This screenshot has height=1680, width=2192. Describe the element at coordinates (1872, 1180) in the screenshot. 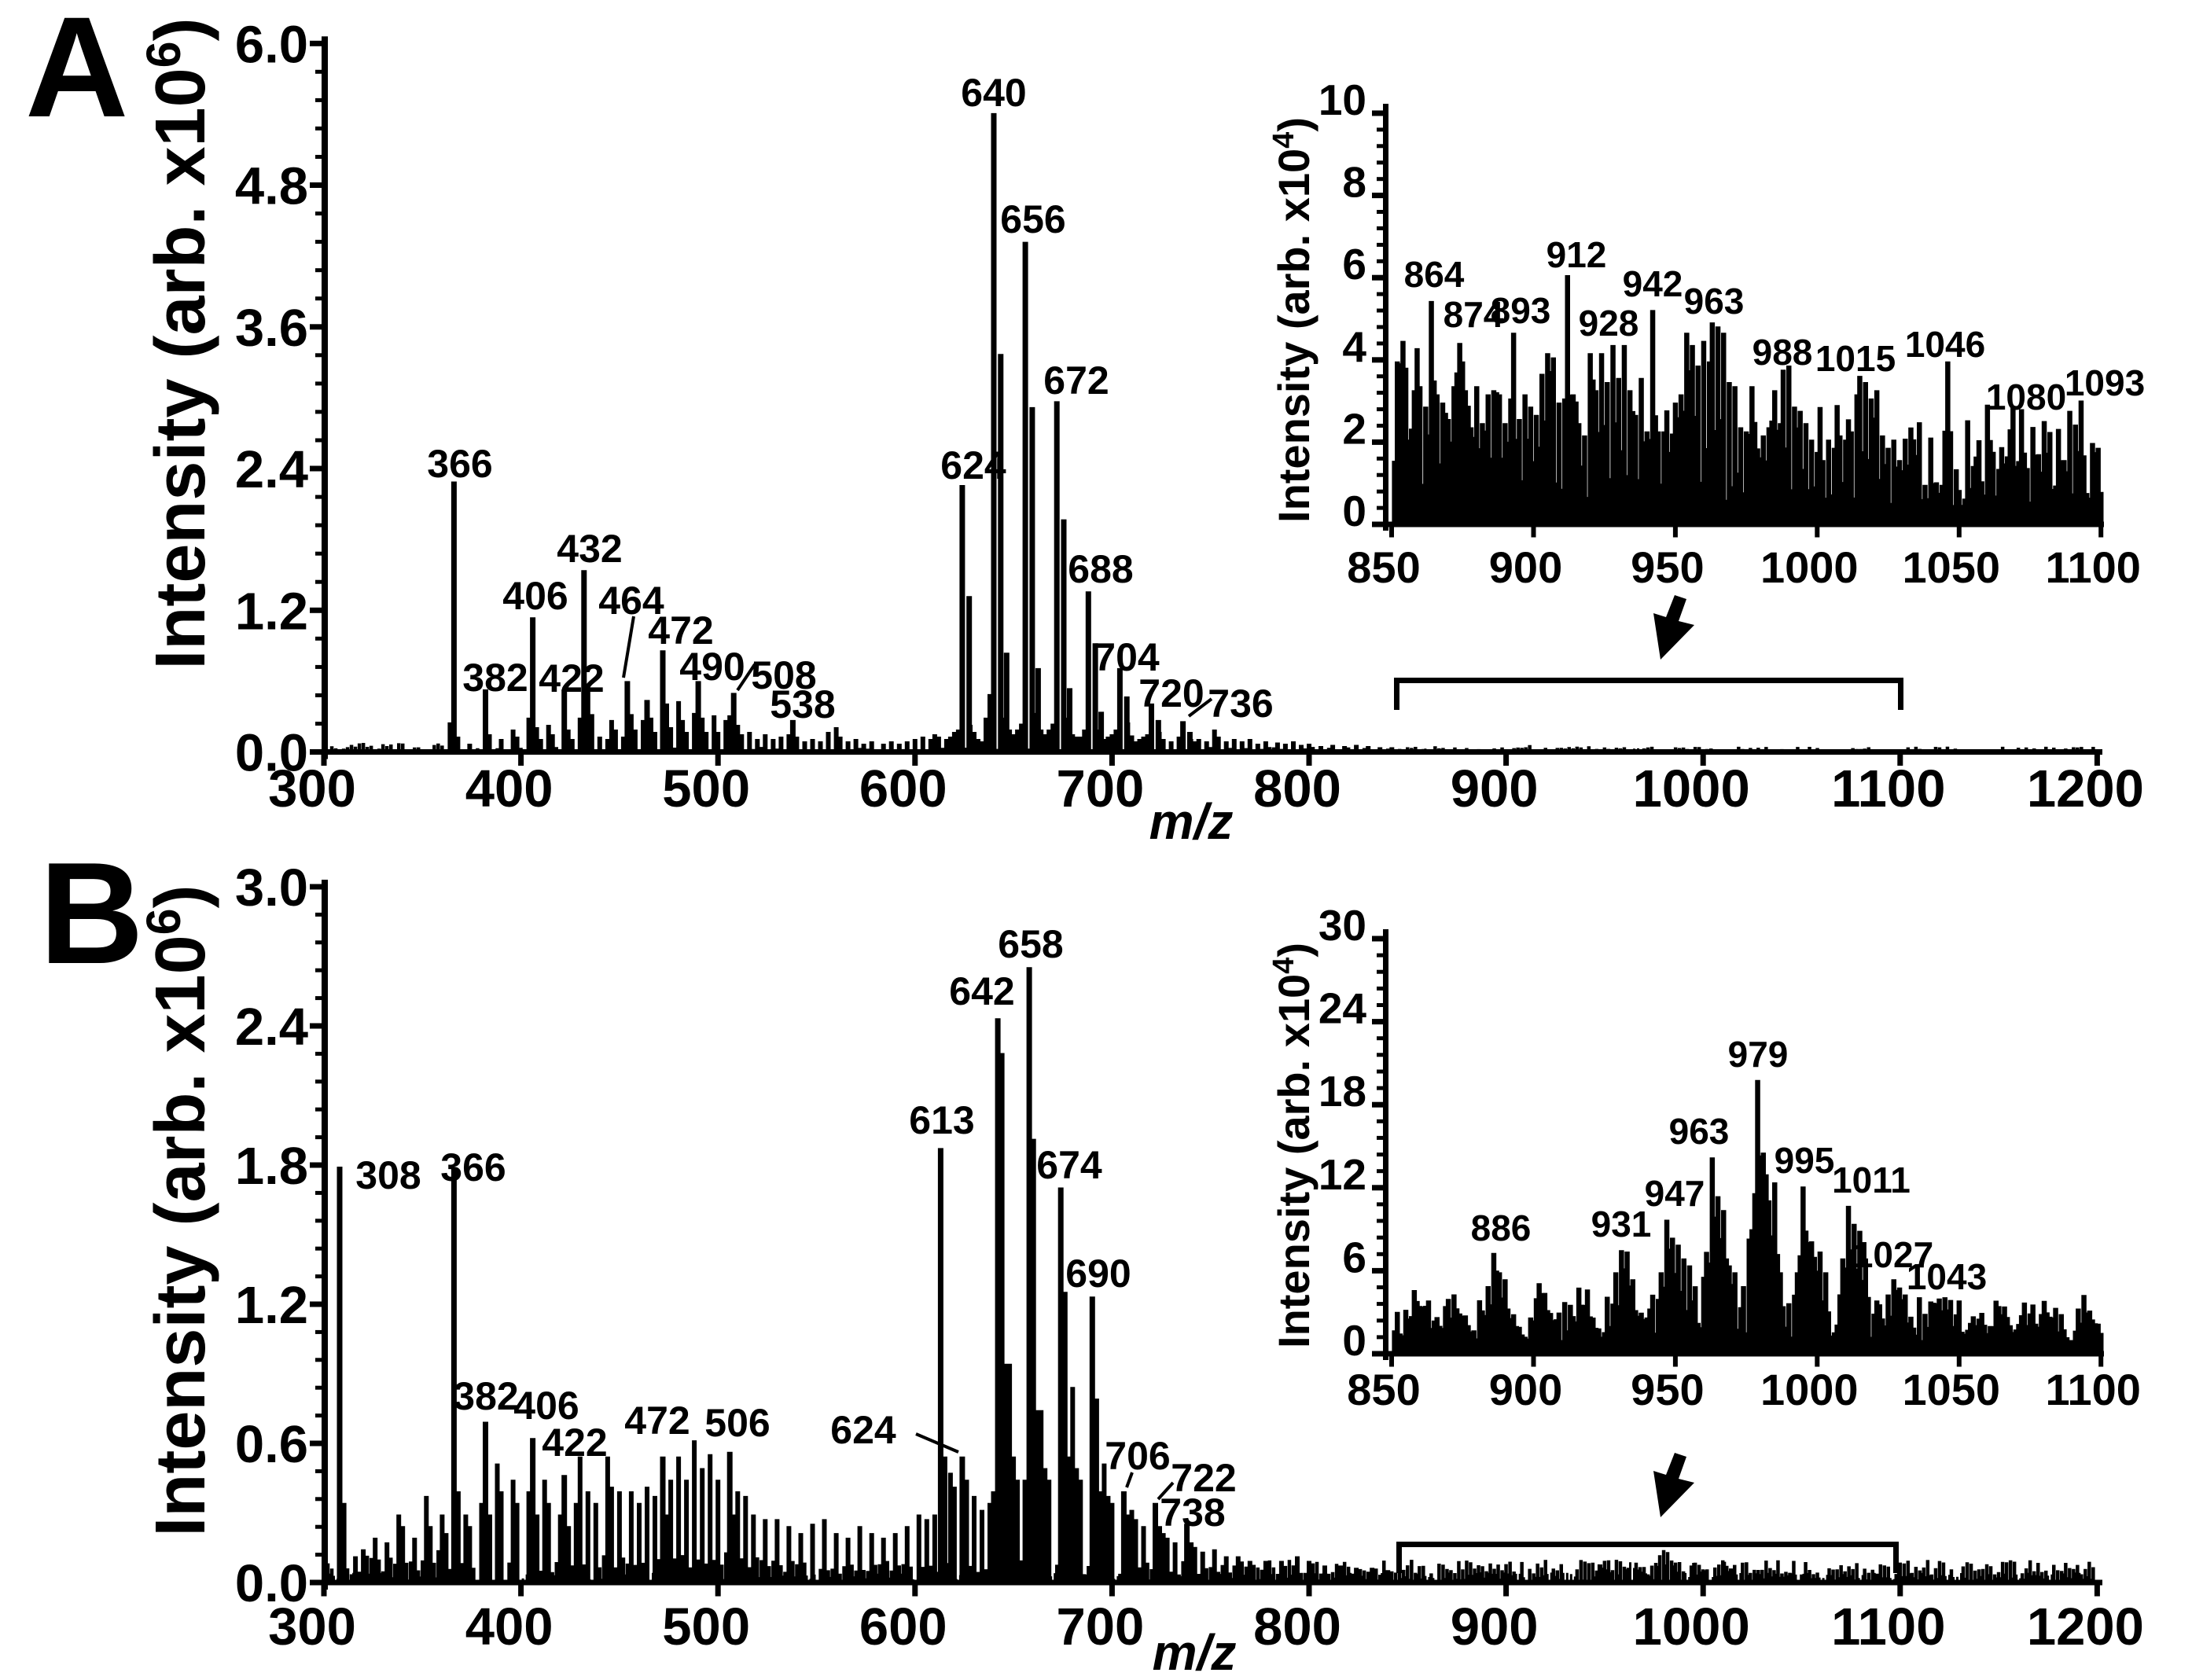

I see `svg-text: 1011` at that location.